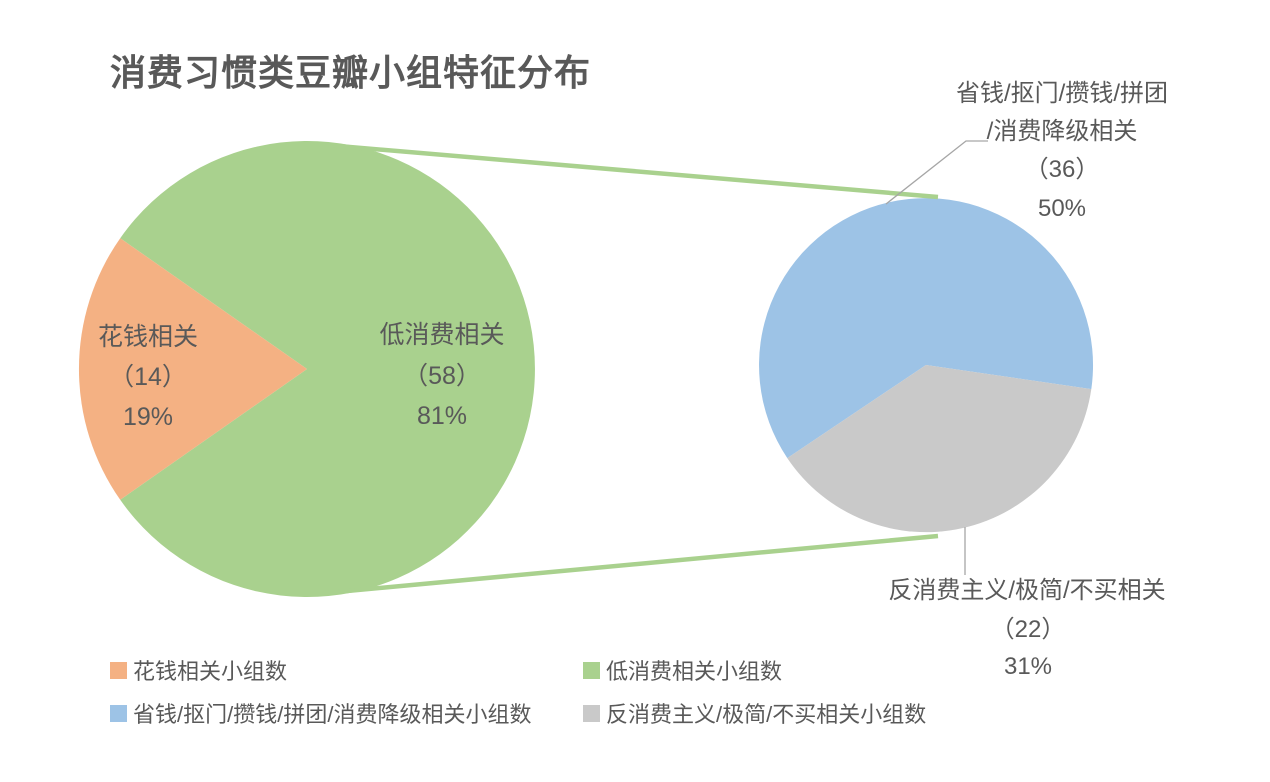  What do you see at coordinates (626, 170) in the screenshot?
I see `series-line-top` at bounding box center [626, 170].